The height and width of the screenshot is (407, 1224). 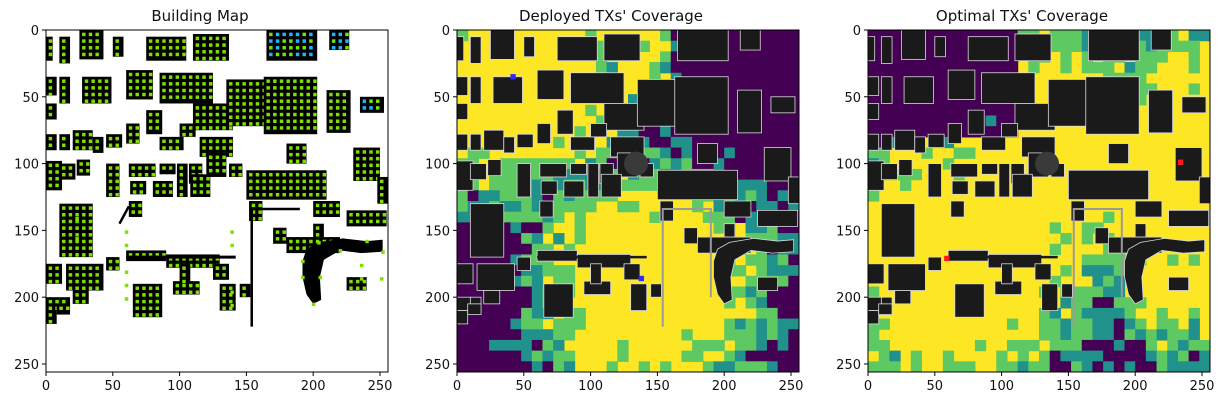 What do you see at coordinates (441, 98) in the screenshot?
I see `y-tick-label: 50` at bounding box center [441, 98].